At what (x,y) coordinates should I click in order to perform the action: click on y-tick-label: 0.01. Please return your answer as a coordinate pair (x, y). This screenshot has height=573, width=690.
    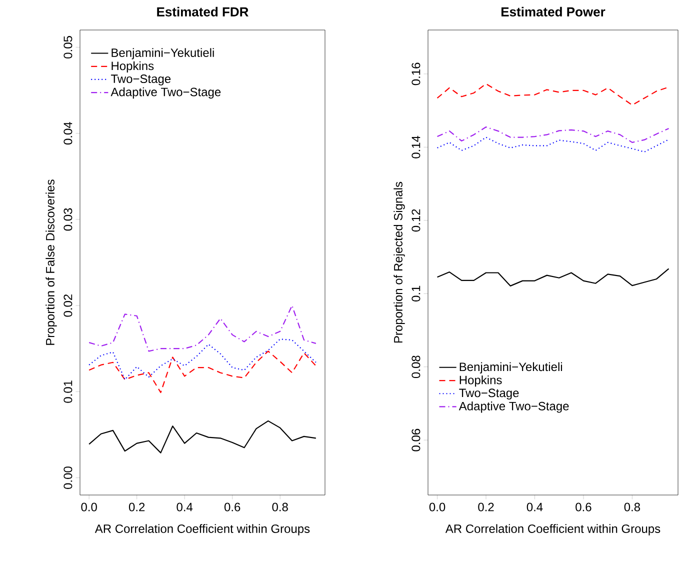
    Looking at the image, I should click on (68, 391).